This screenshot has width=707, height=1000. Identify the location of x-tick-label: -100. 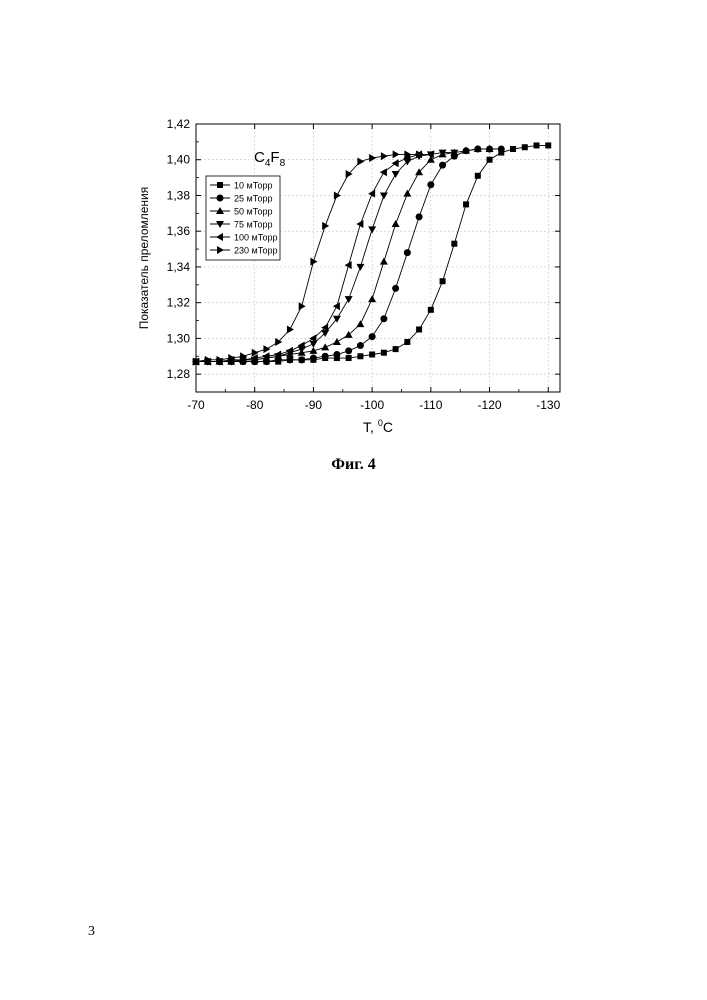
(372, 405).